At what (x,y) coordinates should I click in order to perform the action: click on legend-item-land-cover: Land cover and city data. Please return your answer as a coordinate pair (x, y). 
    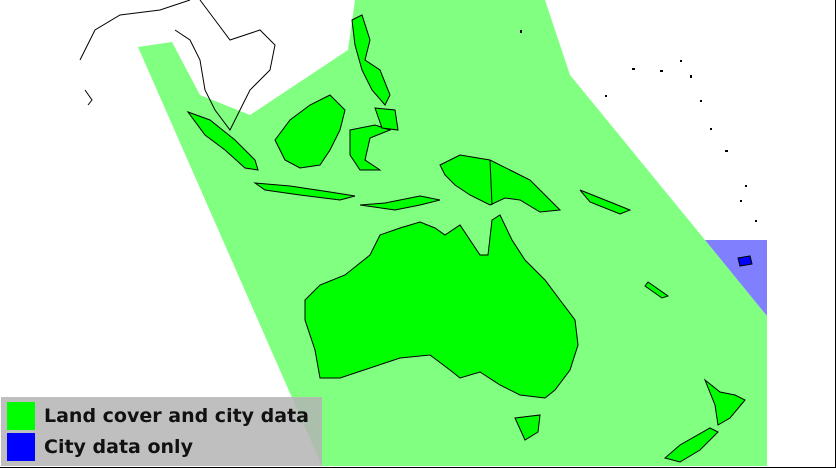
    Looking at the image, I should click on (158, 416).